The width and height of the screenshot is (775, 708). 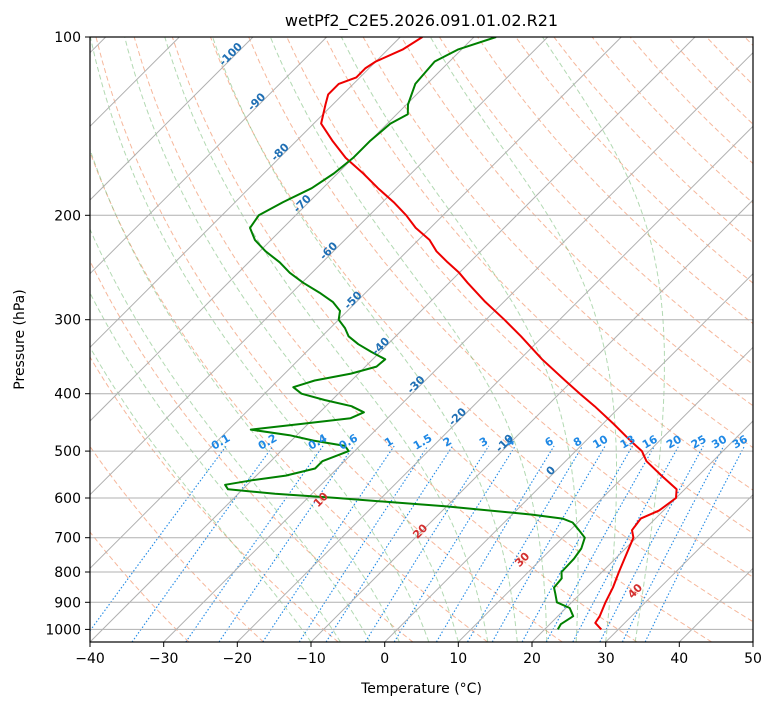 What do you see at coordinates (67, 539) in the screenshot?
I see `y-tick-label: 700` at bounding box center [67, 539].